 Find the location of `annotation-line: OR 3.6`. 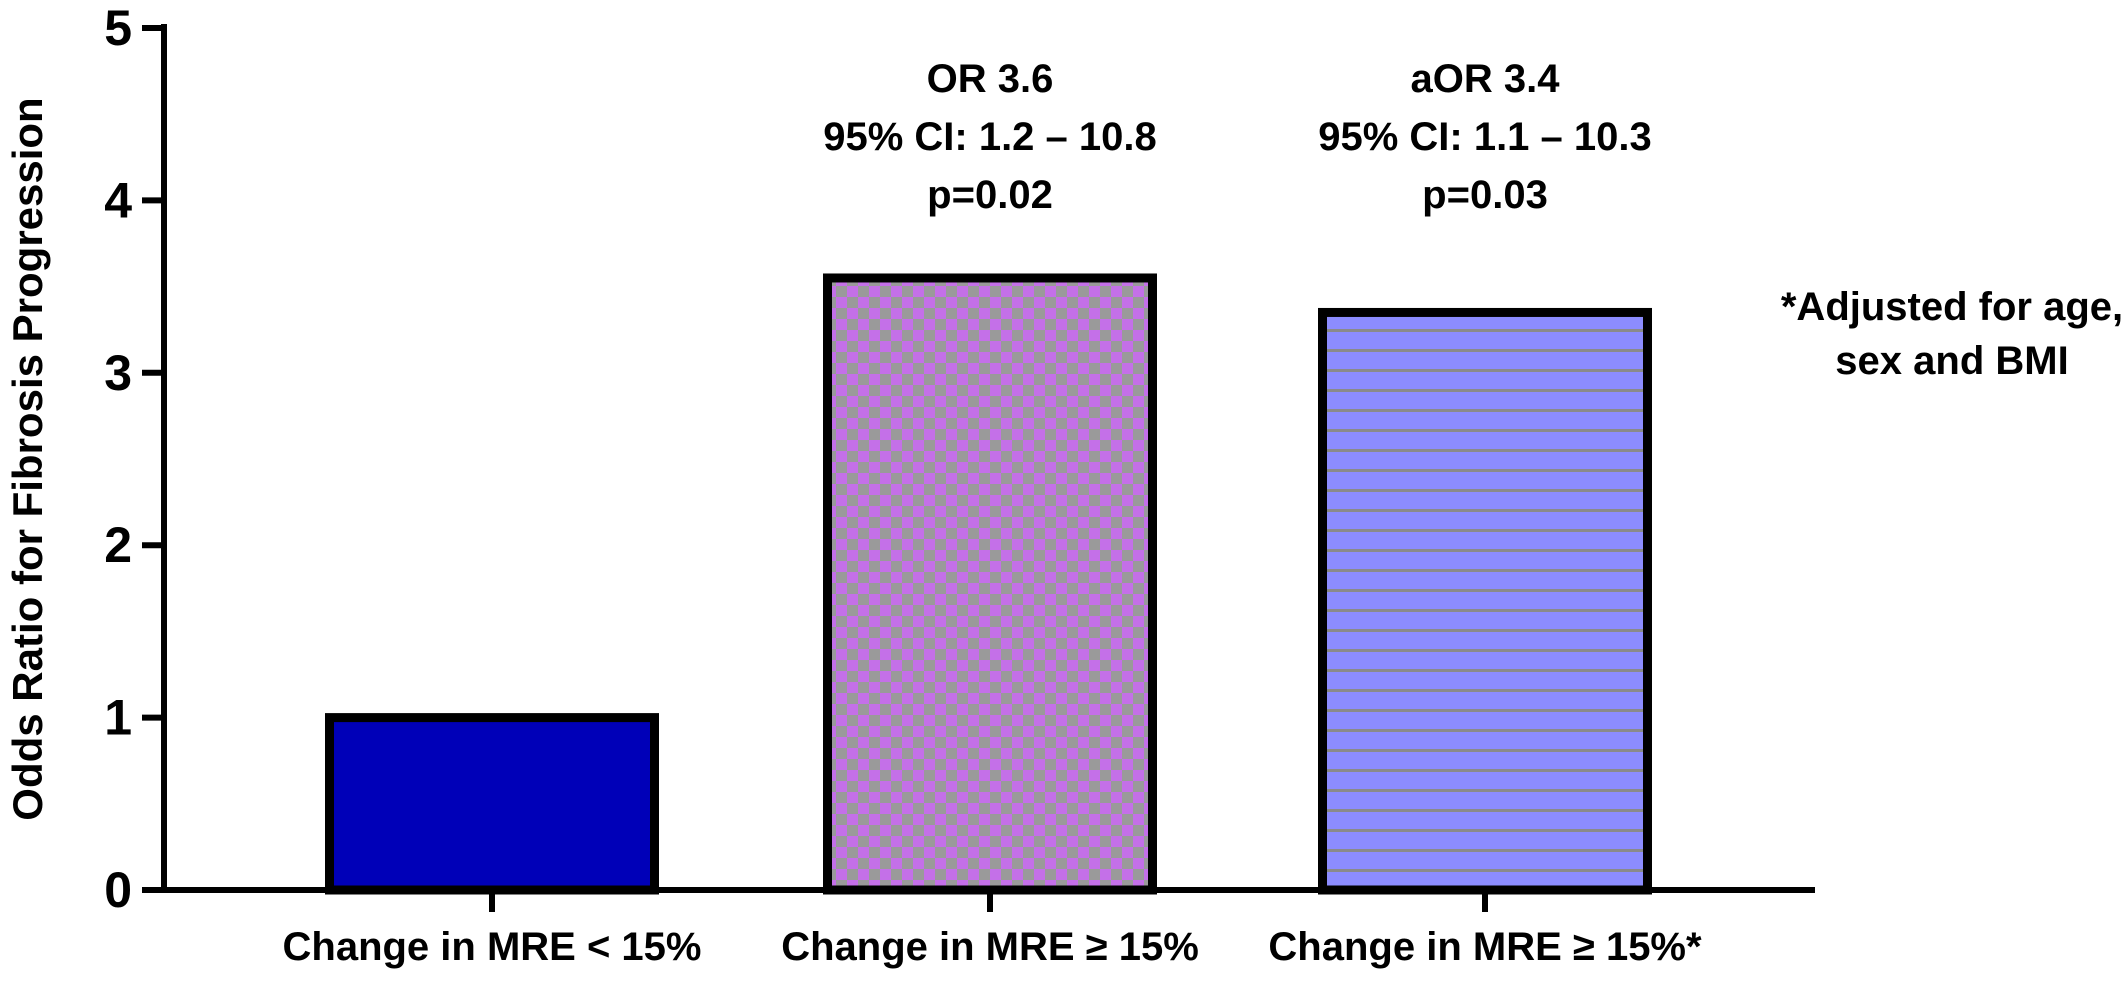

annotation-line: OR 3.6 is located at coordinates (990, 79).